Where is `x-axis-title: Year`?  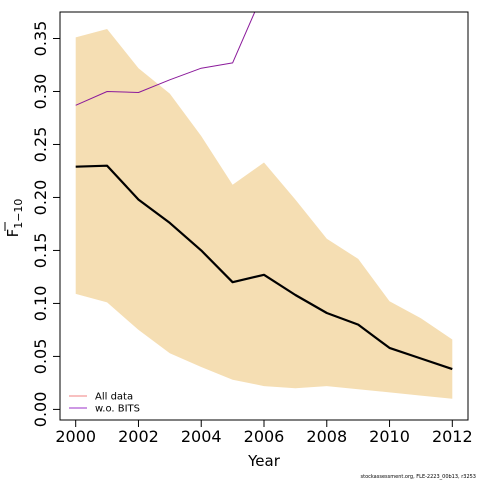
x-axis-title: Year is located at coordinates (264, 461).